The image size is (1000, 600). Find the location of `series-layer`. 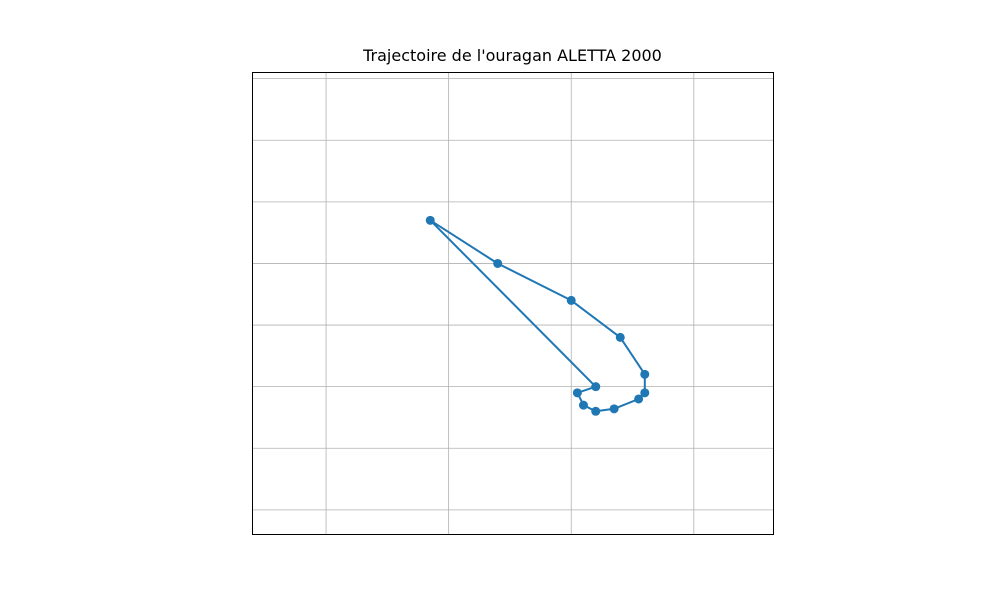

series-layer is located at coordinates (537, 315).